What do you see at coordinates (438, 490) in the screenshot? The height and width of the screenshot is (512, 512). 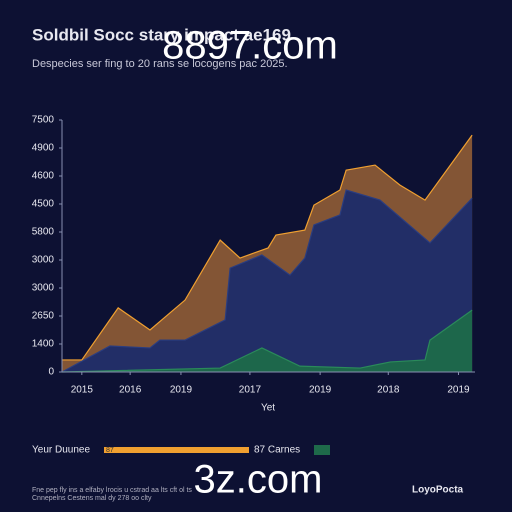 I see `logo: LoyoPocta` at bounding box center [438, 490].